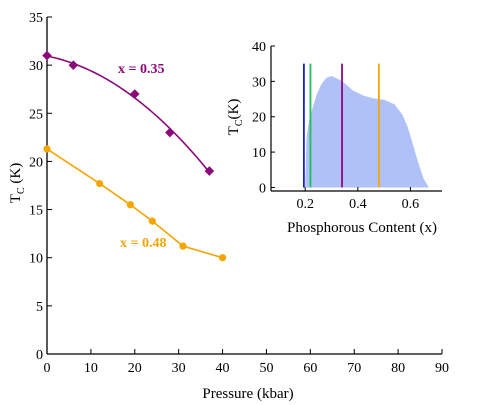 The image size is (480, 405). I want to click on series-x035, so click(128, 113).